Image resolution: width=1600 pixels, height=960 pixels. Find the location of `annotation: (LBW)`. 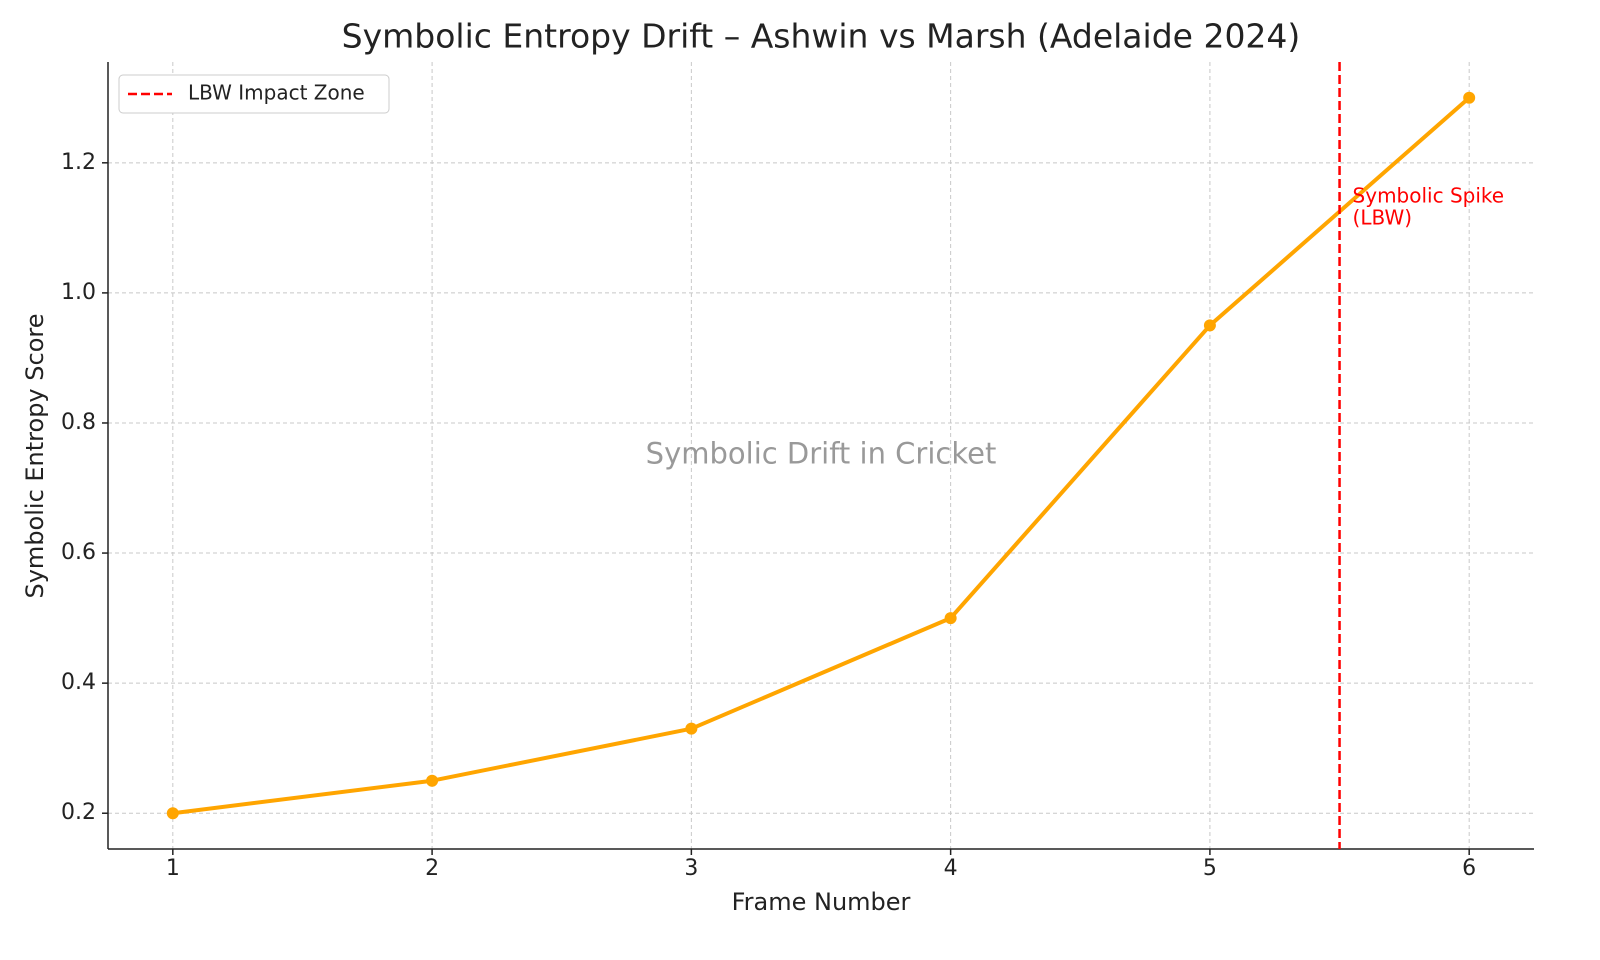

annotation: (LBW) is located at coordinates (1383, 218).